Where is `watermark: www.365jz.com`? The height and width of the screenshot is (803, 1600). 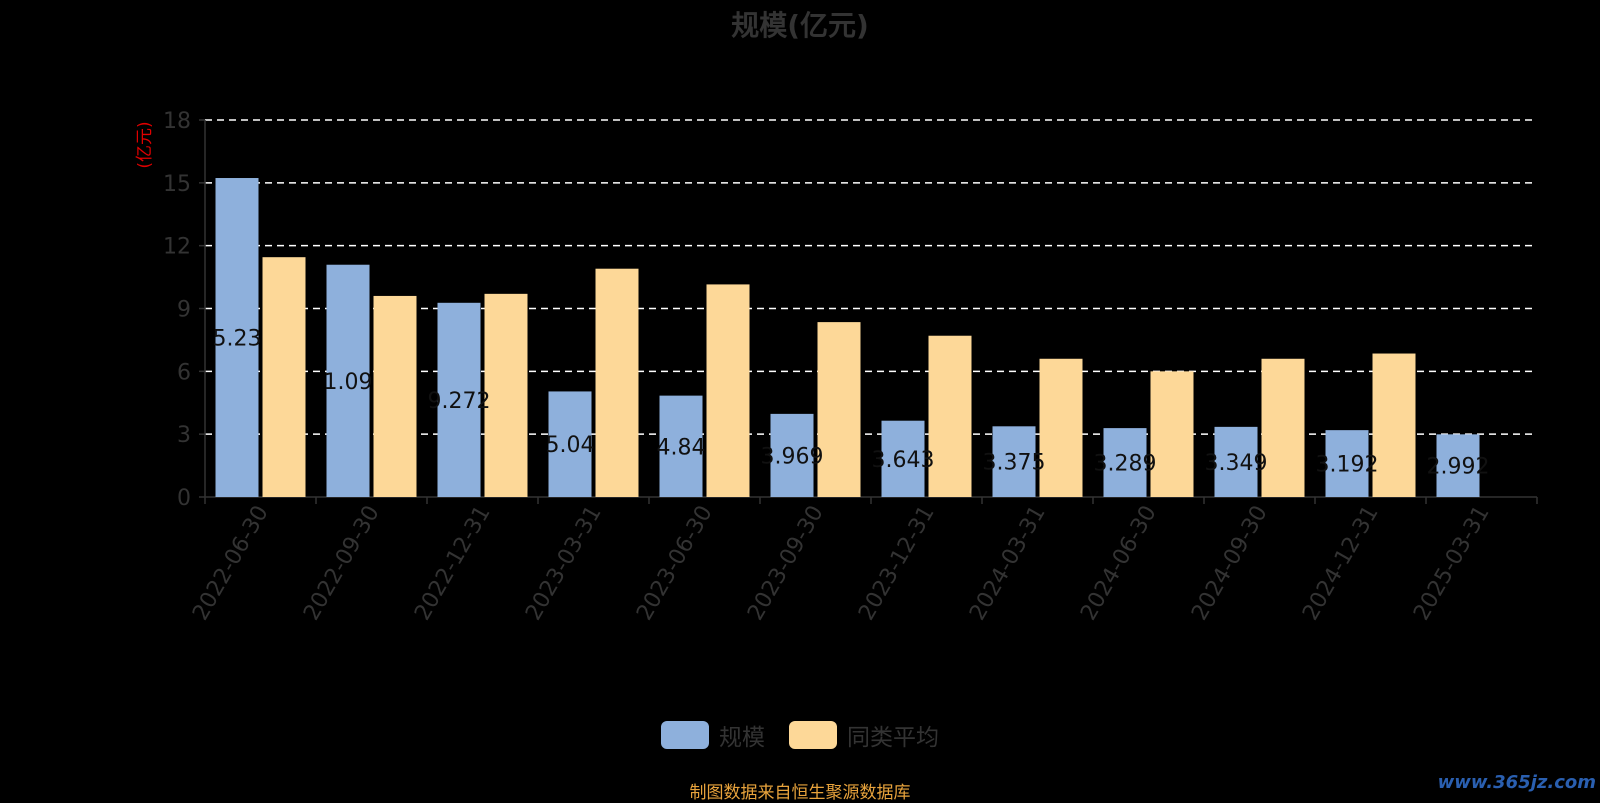 watermark: www.365jz.com is located at coordinates (1516, 782).